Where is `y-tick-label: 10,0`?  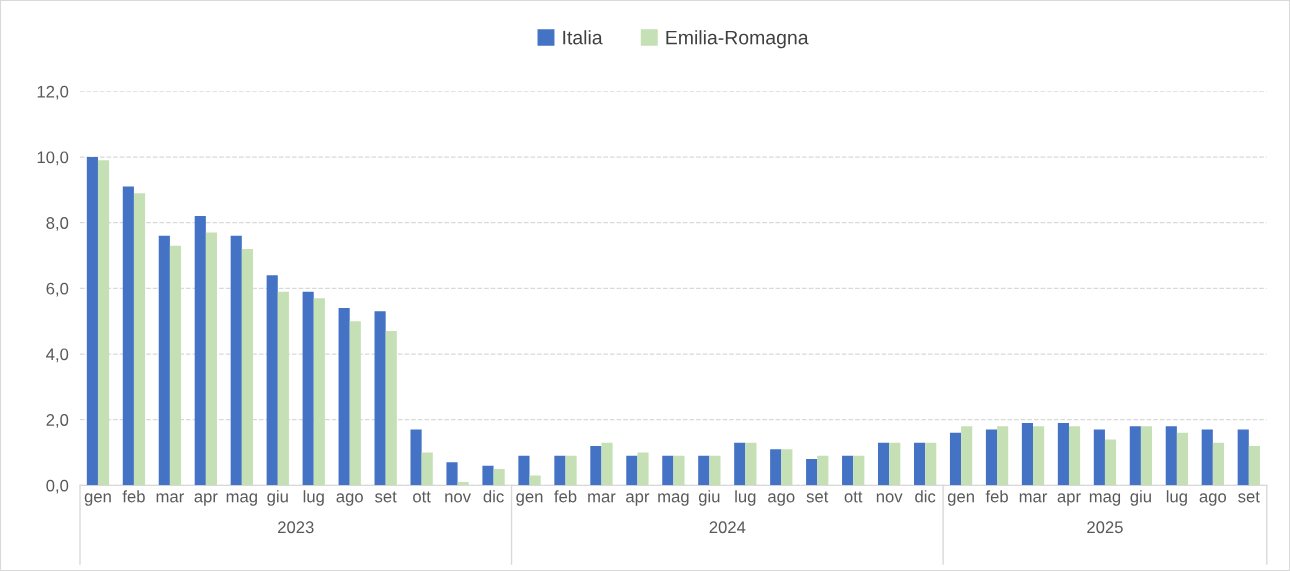 y-tick-label: 10,0 is located at coordinates (53, 158).